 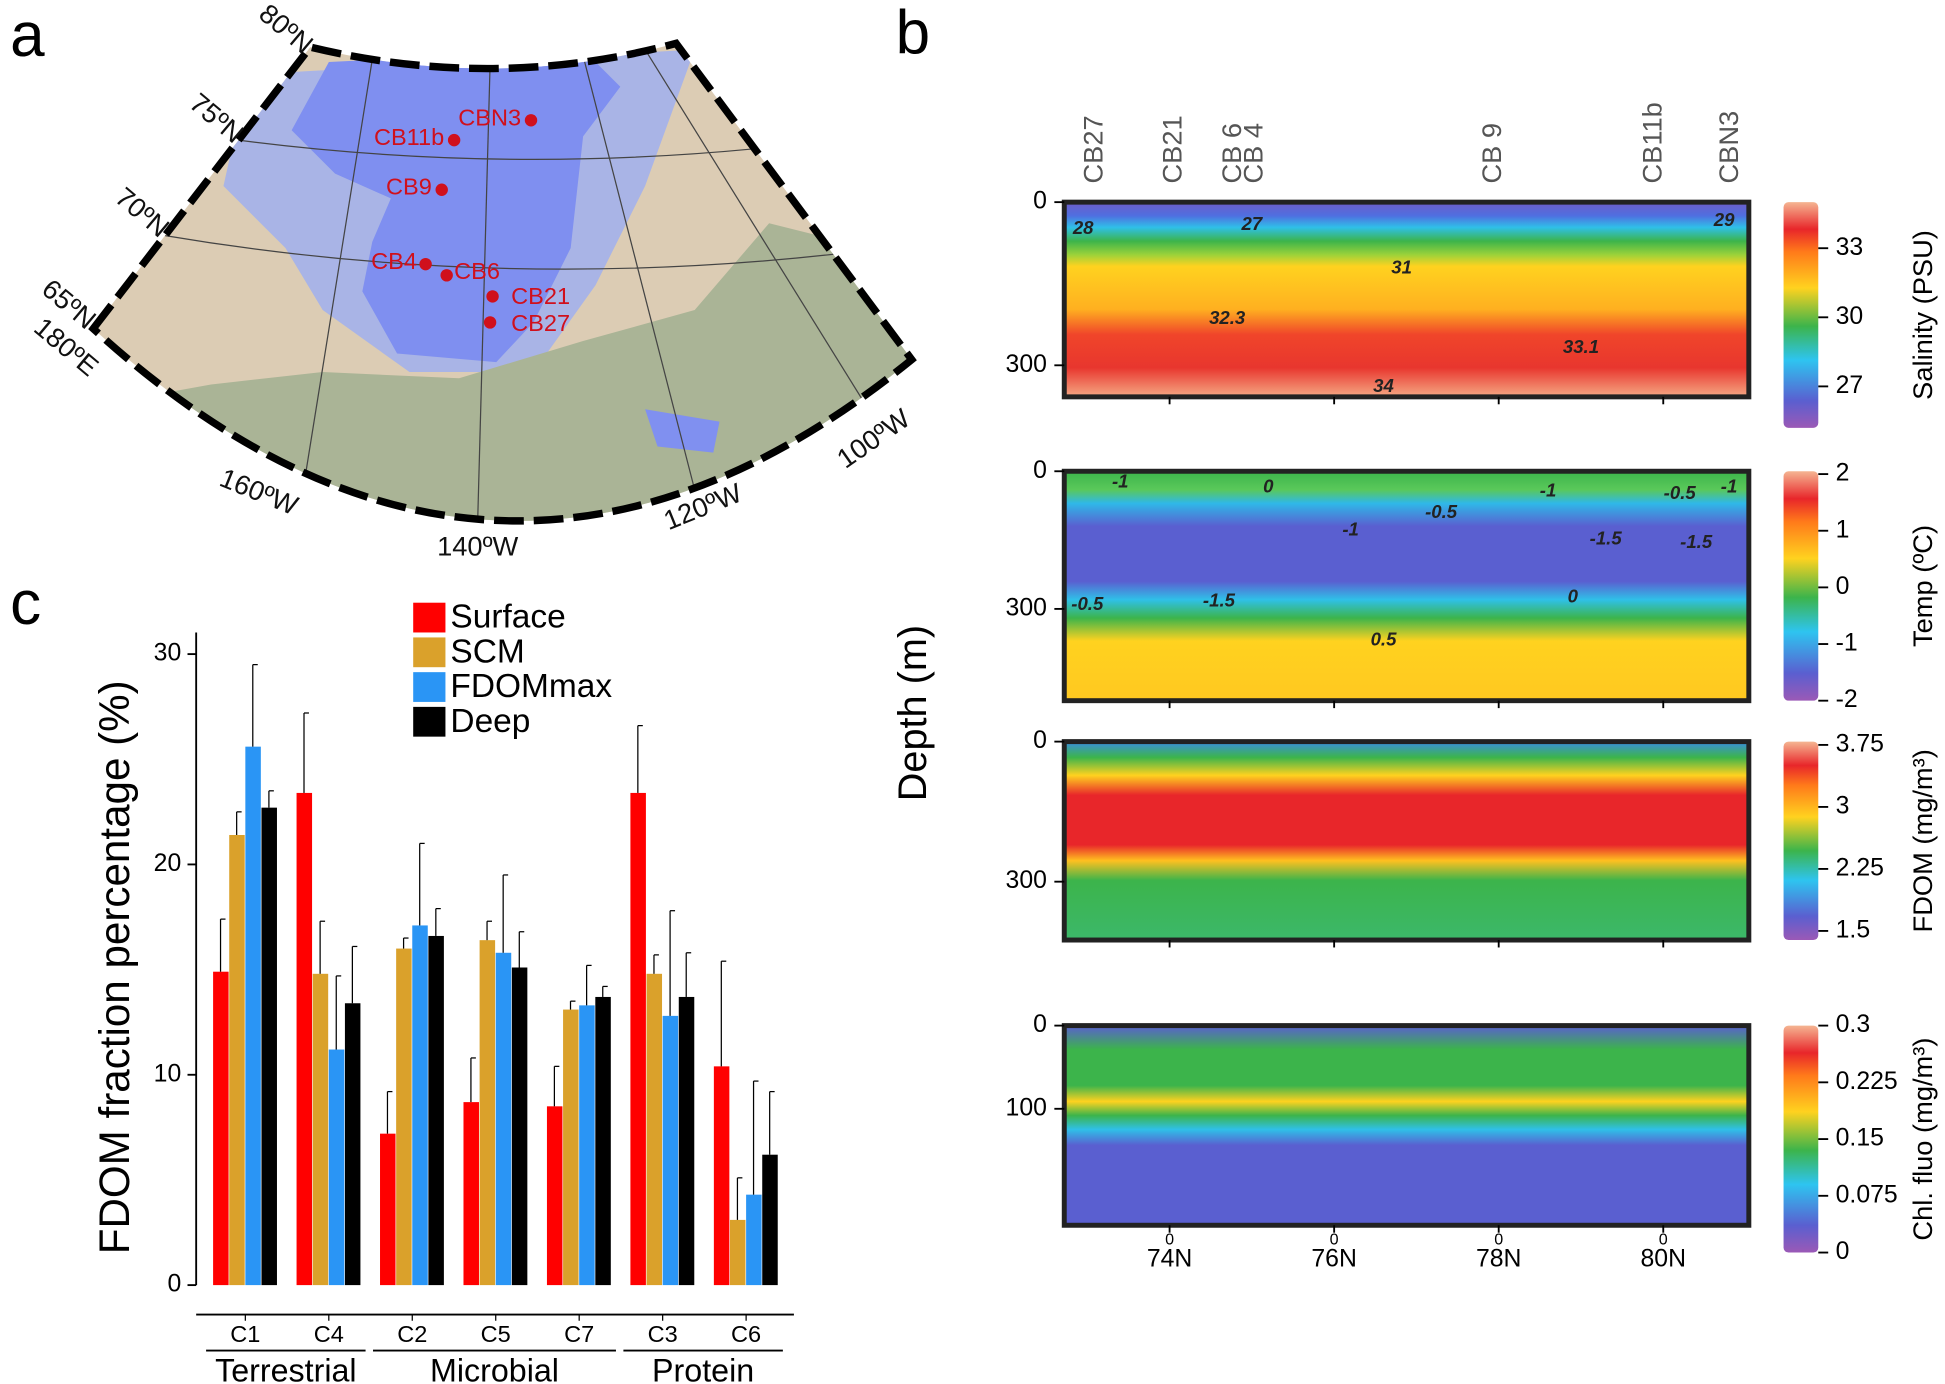 What do you see at coordinates (1843, 529) in the screenshot?
I see `colorbar-tick-label: 1` at bounding box center [1843, 529].